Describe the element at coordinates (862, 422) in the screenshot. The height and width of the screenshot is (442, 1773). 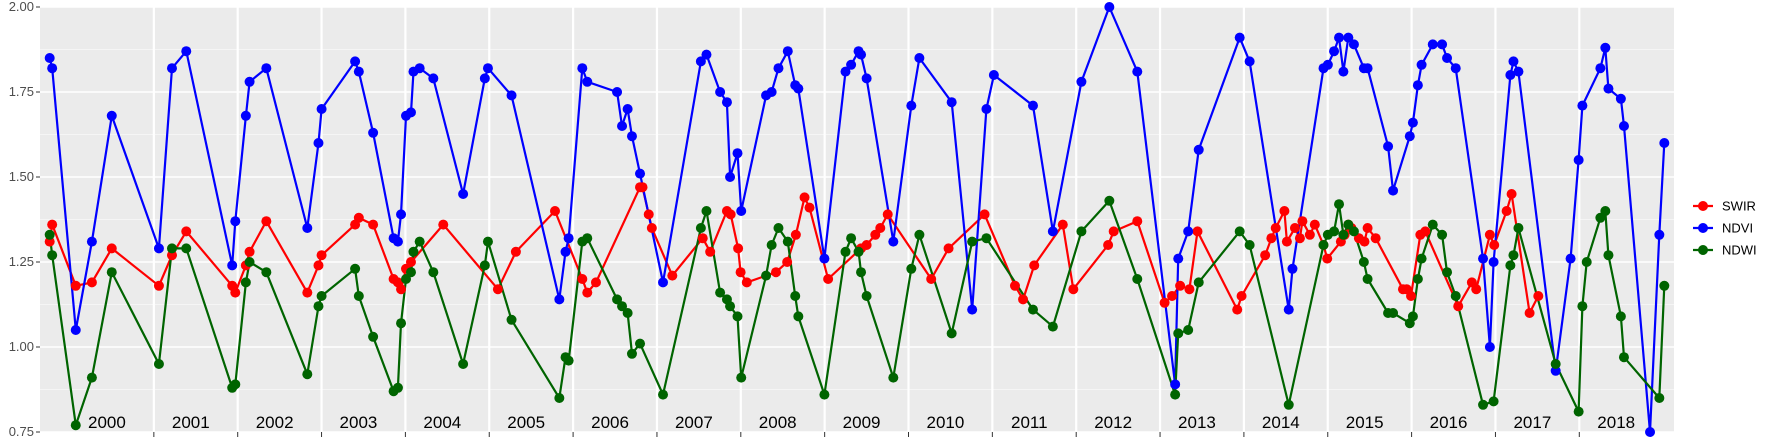
I see `year-label: 2009` at that location.